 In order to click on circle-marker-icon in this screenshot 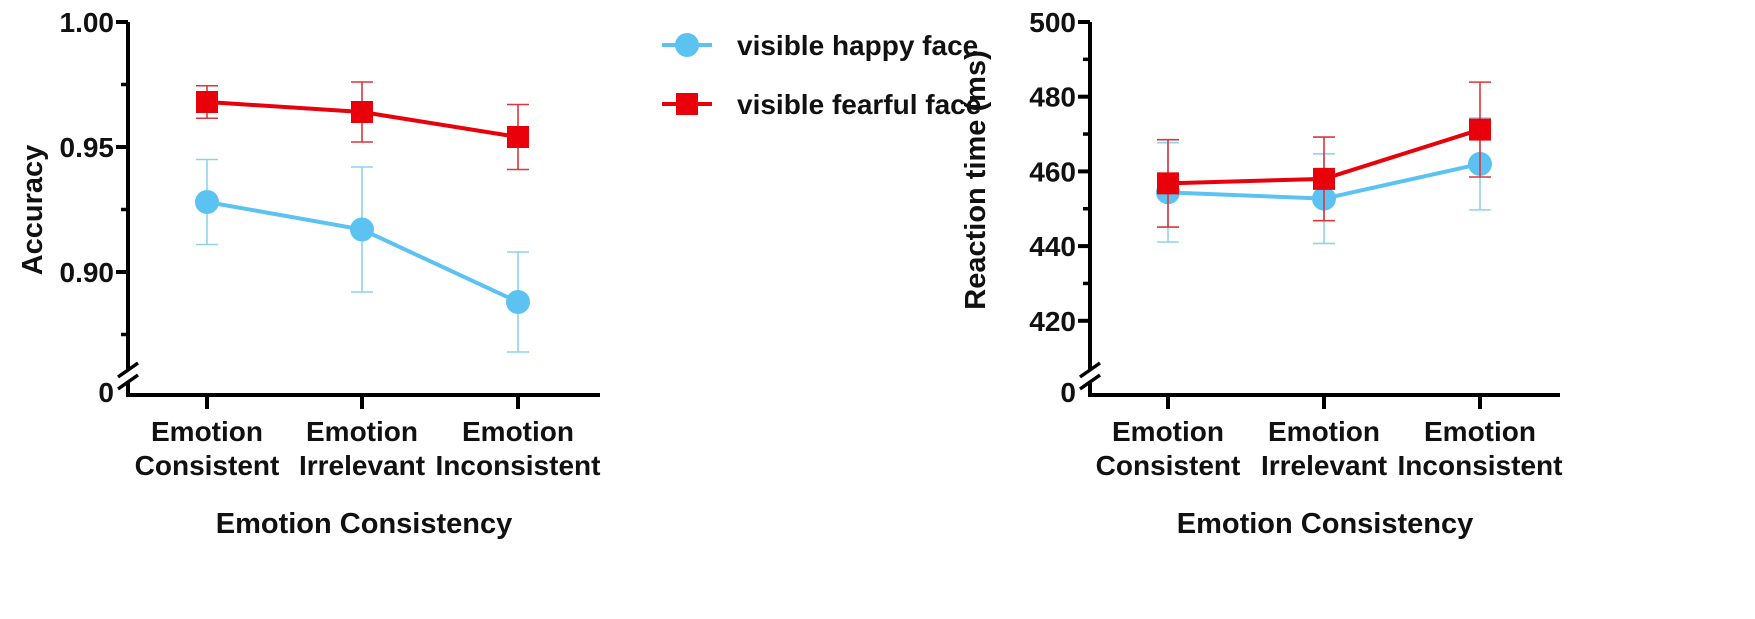, I will do `click(687, 45)`.